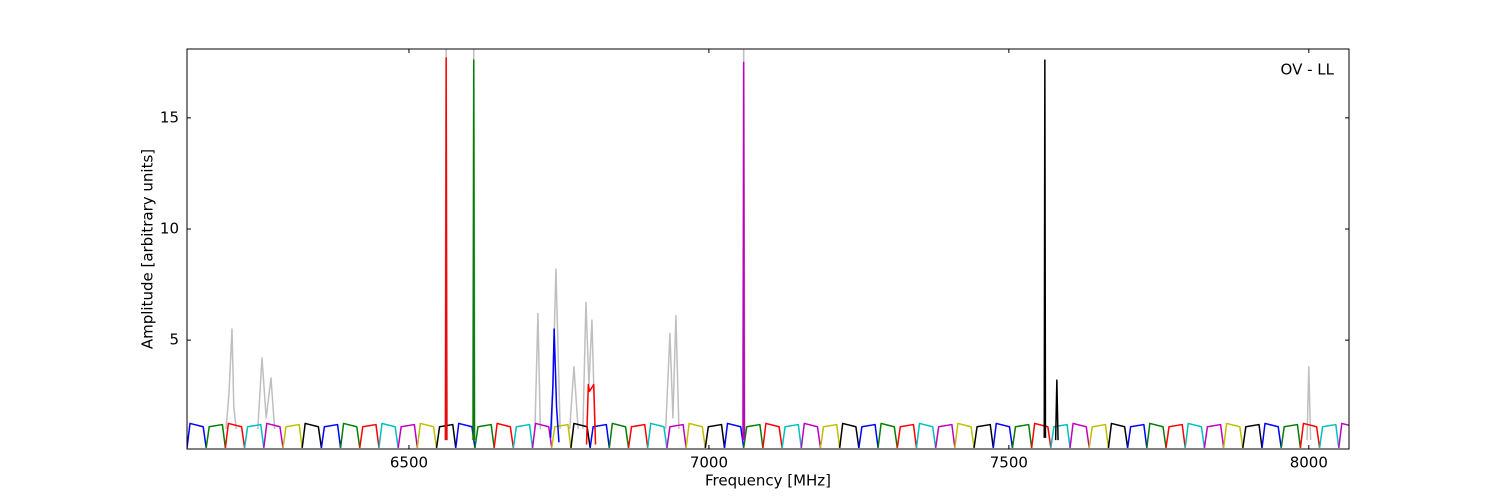 This screenshot has height=500, width=1500. I want to click on y-axis-label: Amplitude [arbitrary units], so click(148, 249).